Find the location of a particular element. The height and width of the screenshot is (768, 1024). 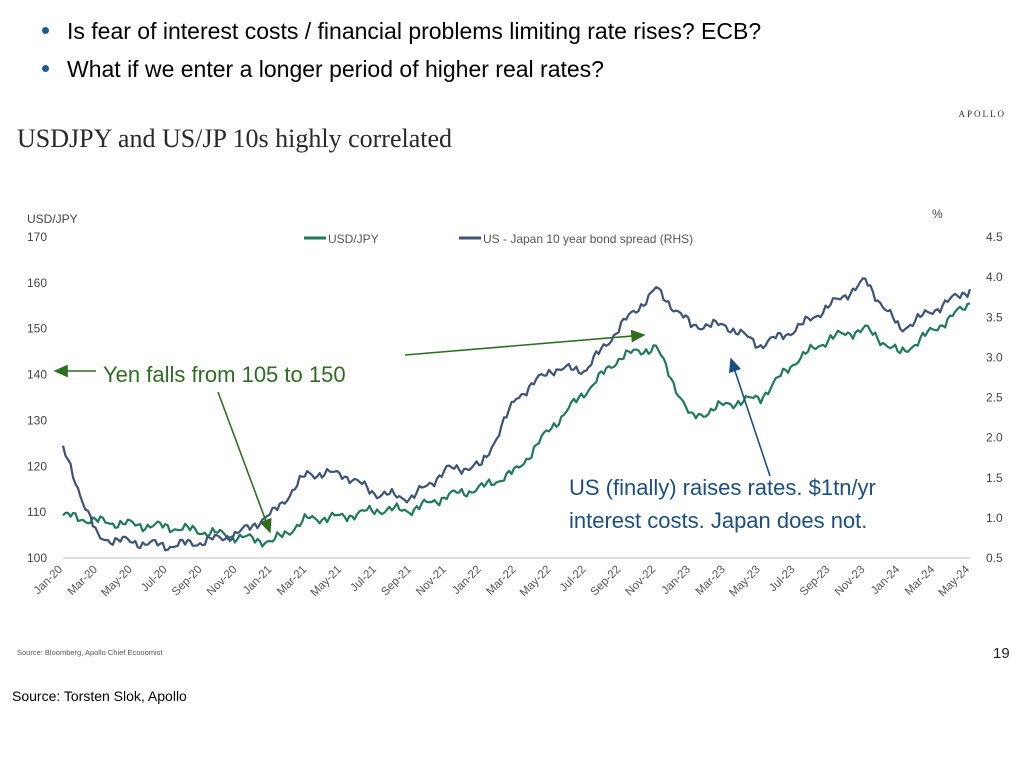

x-tick-label: Sep-20 is located at coordinates (187, 581).